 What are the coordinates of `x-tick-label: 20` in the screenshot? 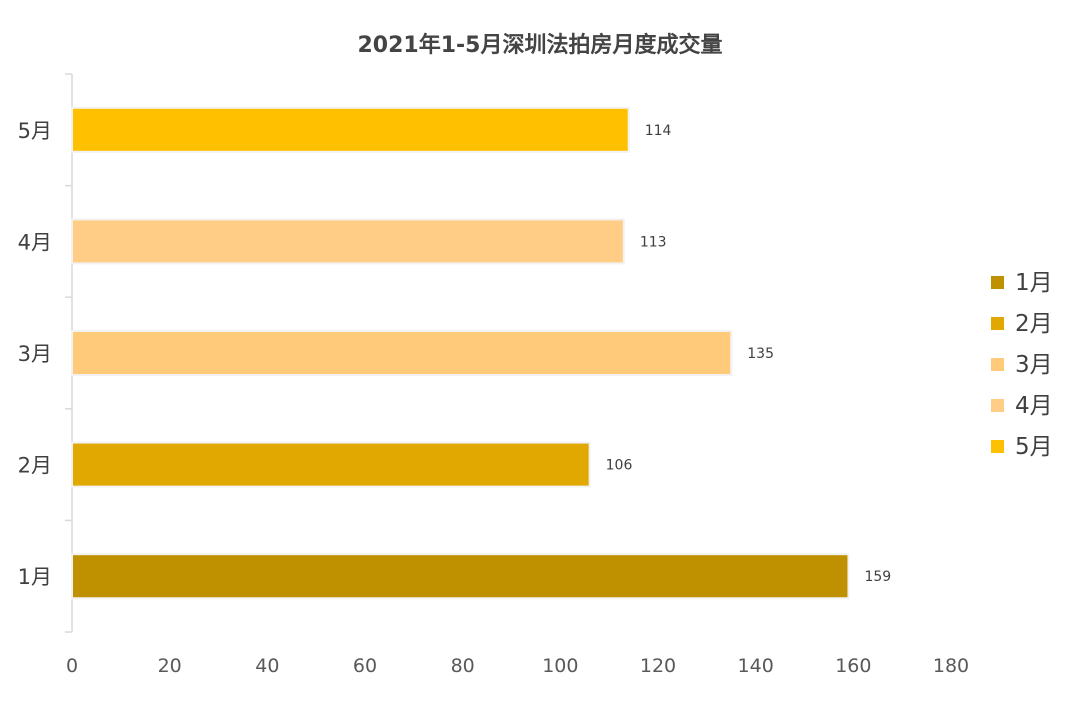 It's located at (170, 666).